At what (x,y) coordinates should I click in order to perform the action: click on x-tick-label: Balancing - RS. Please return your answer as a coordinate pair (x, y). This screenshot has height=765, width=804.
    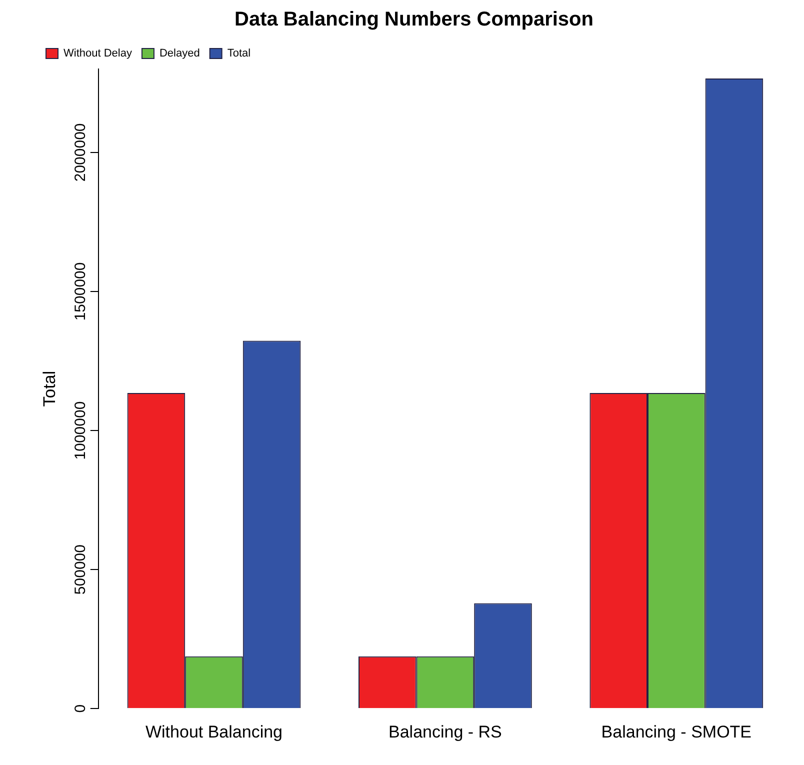
    Looking at the image, I should click on (445, 732).